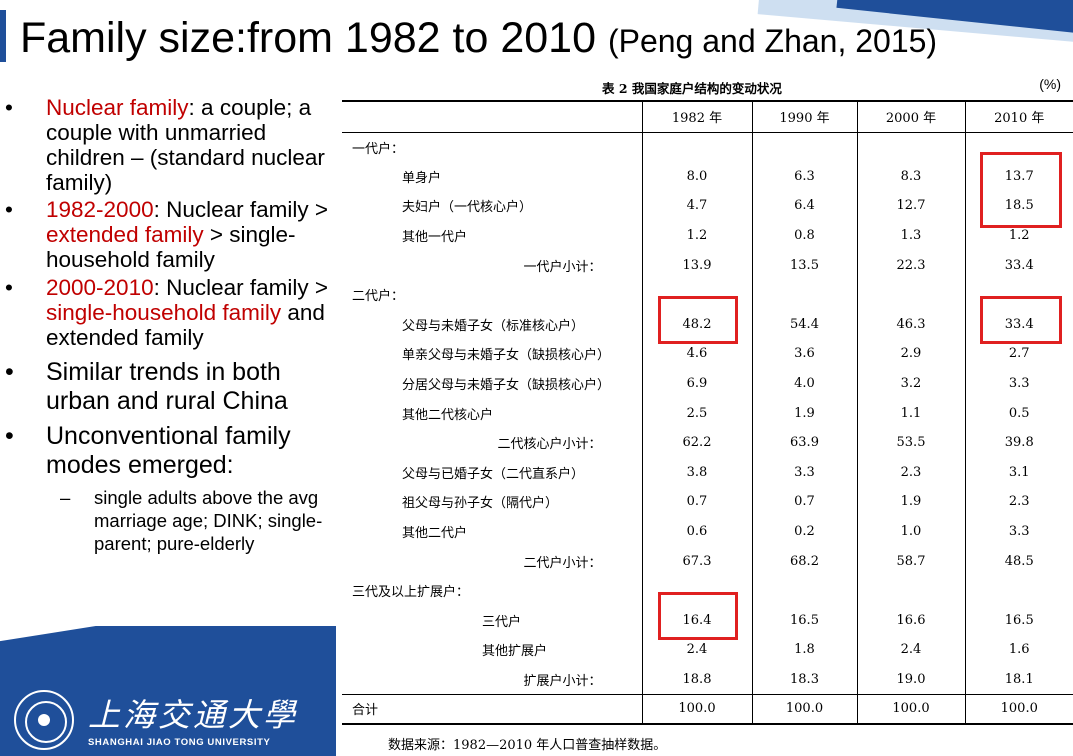 This screenshot has height=756, width=1073. Describe the element at coordinates (493, 326) in the screenshot. I see `row-label: 父母与未婚子女（标准核心户）` at that location.